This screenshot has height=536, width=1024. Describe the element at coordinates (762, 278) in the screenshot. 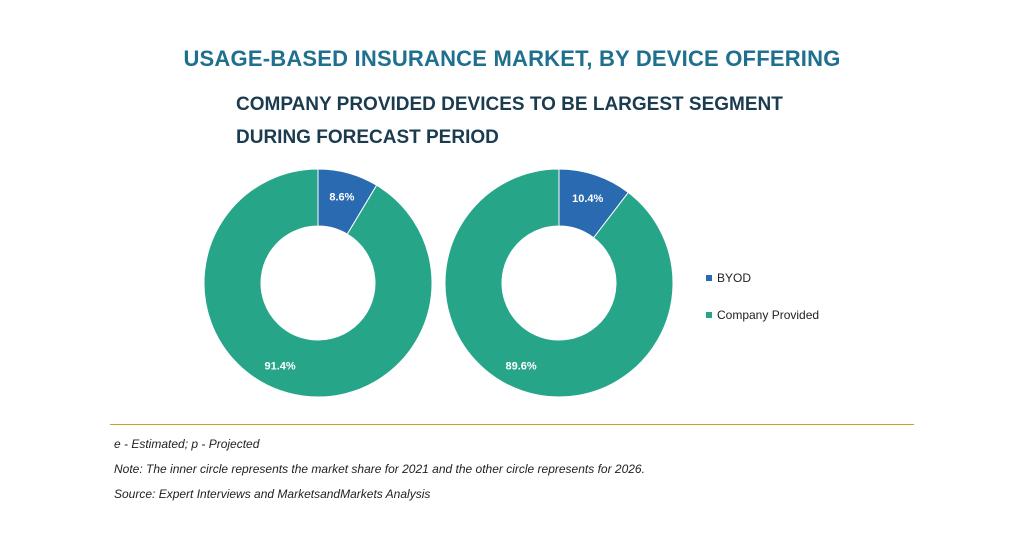

I see `legend-item-byod: BYOD` at that location.